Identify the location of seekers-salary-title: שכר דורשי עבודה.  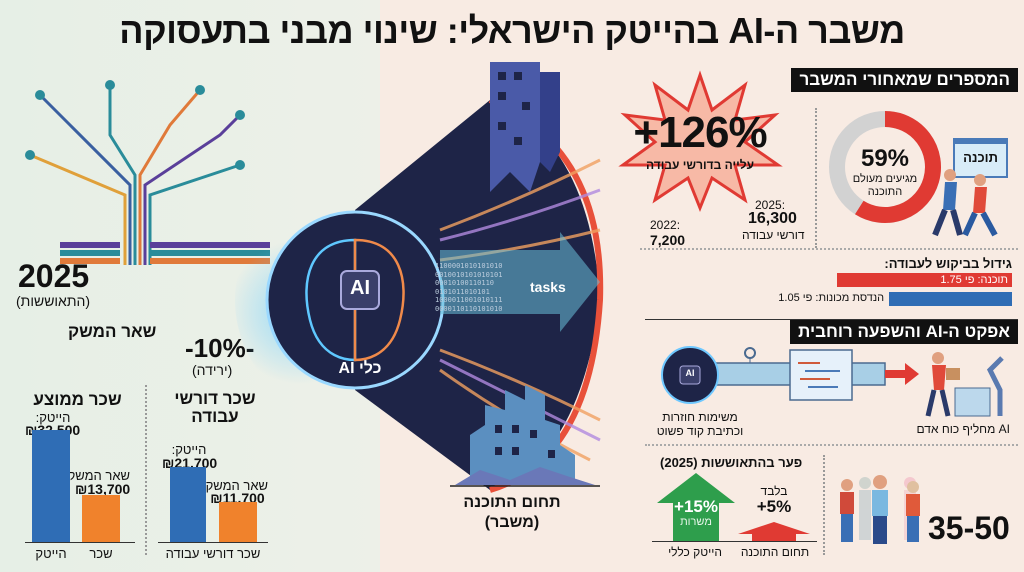
(215, 407).